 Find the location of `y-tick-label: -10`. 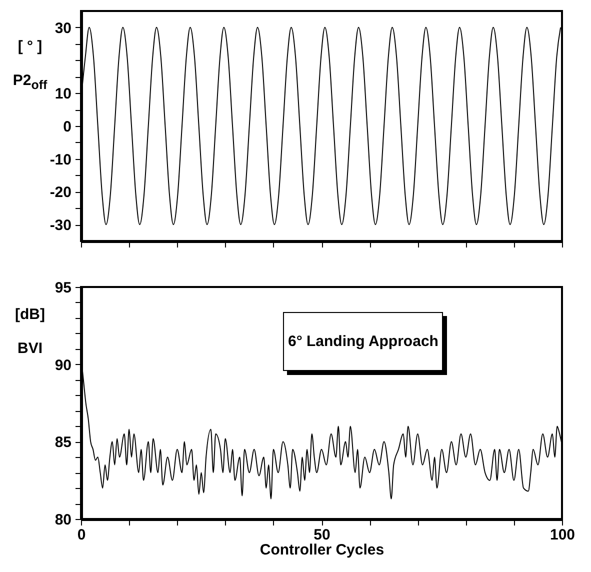

y-tick-label: -10 is located at coordinates (61, 159).